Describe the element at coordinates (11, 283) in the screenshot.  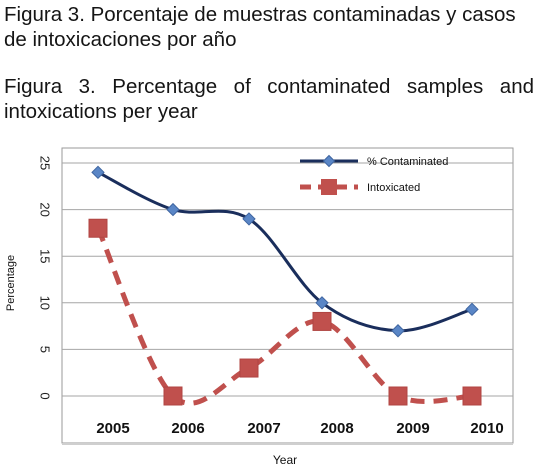
I see `y-axis-label: Percentage` at that location.